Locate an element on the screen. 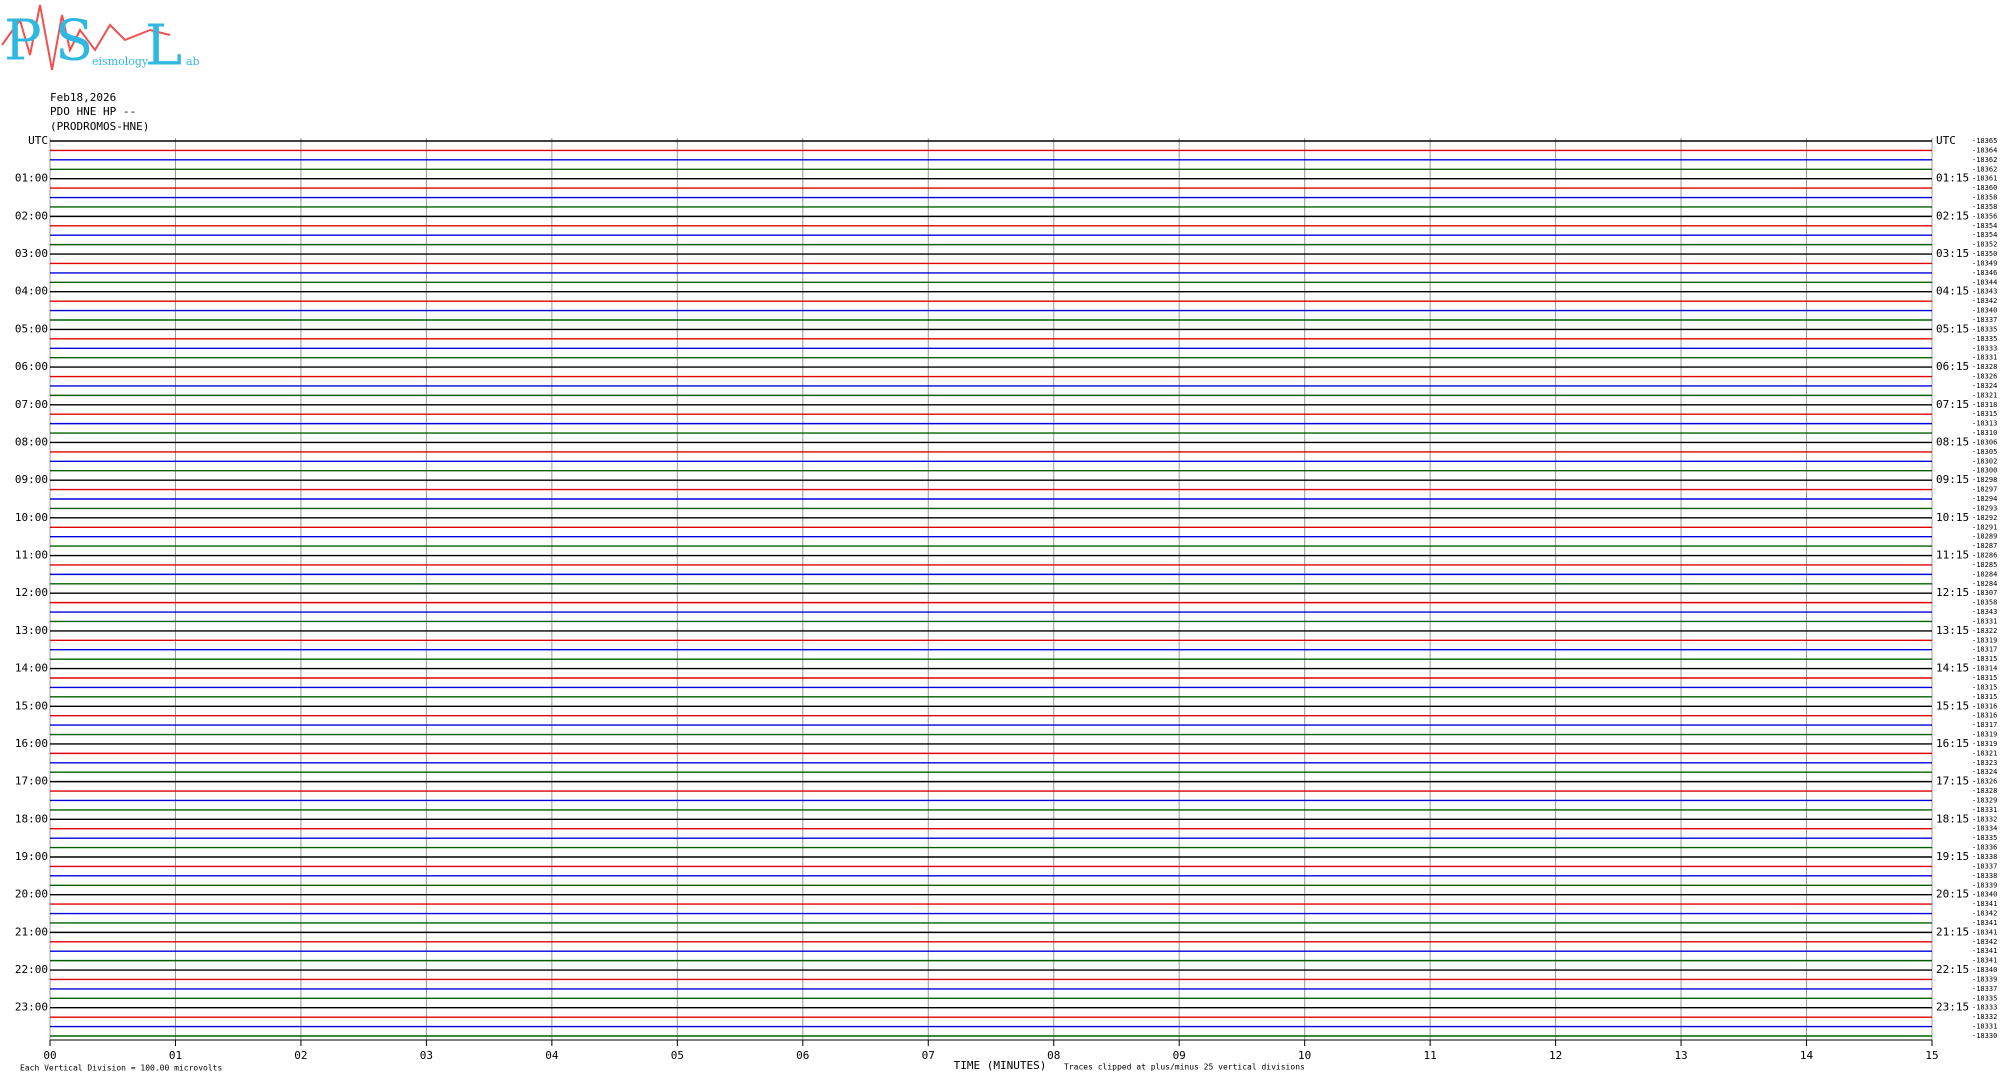 The height and width of the screenshot is (1080, 2010). right-time-label: 21:15 is located at coordinates (1952, 931).